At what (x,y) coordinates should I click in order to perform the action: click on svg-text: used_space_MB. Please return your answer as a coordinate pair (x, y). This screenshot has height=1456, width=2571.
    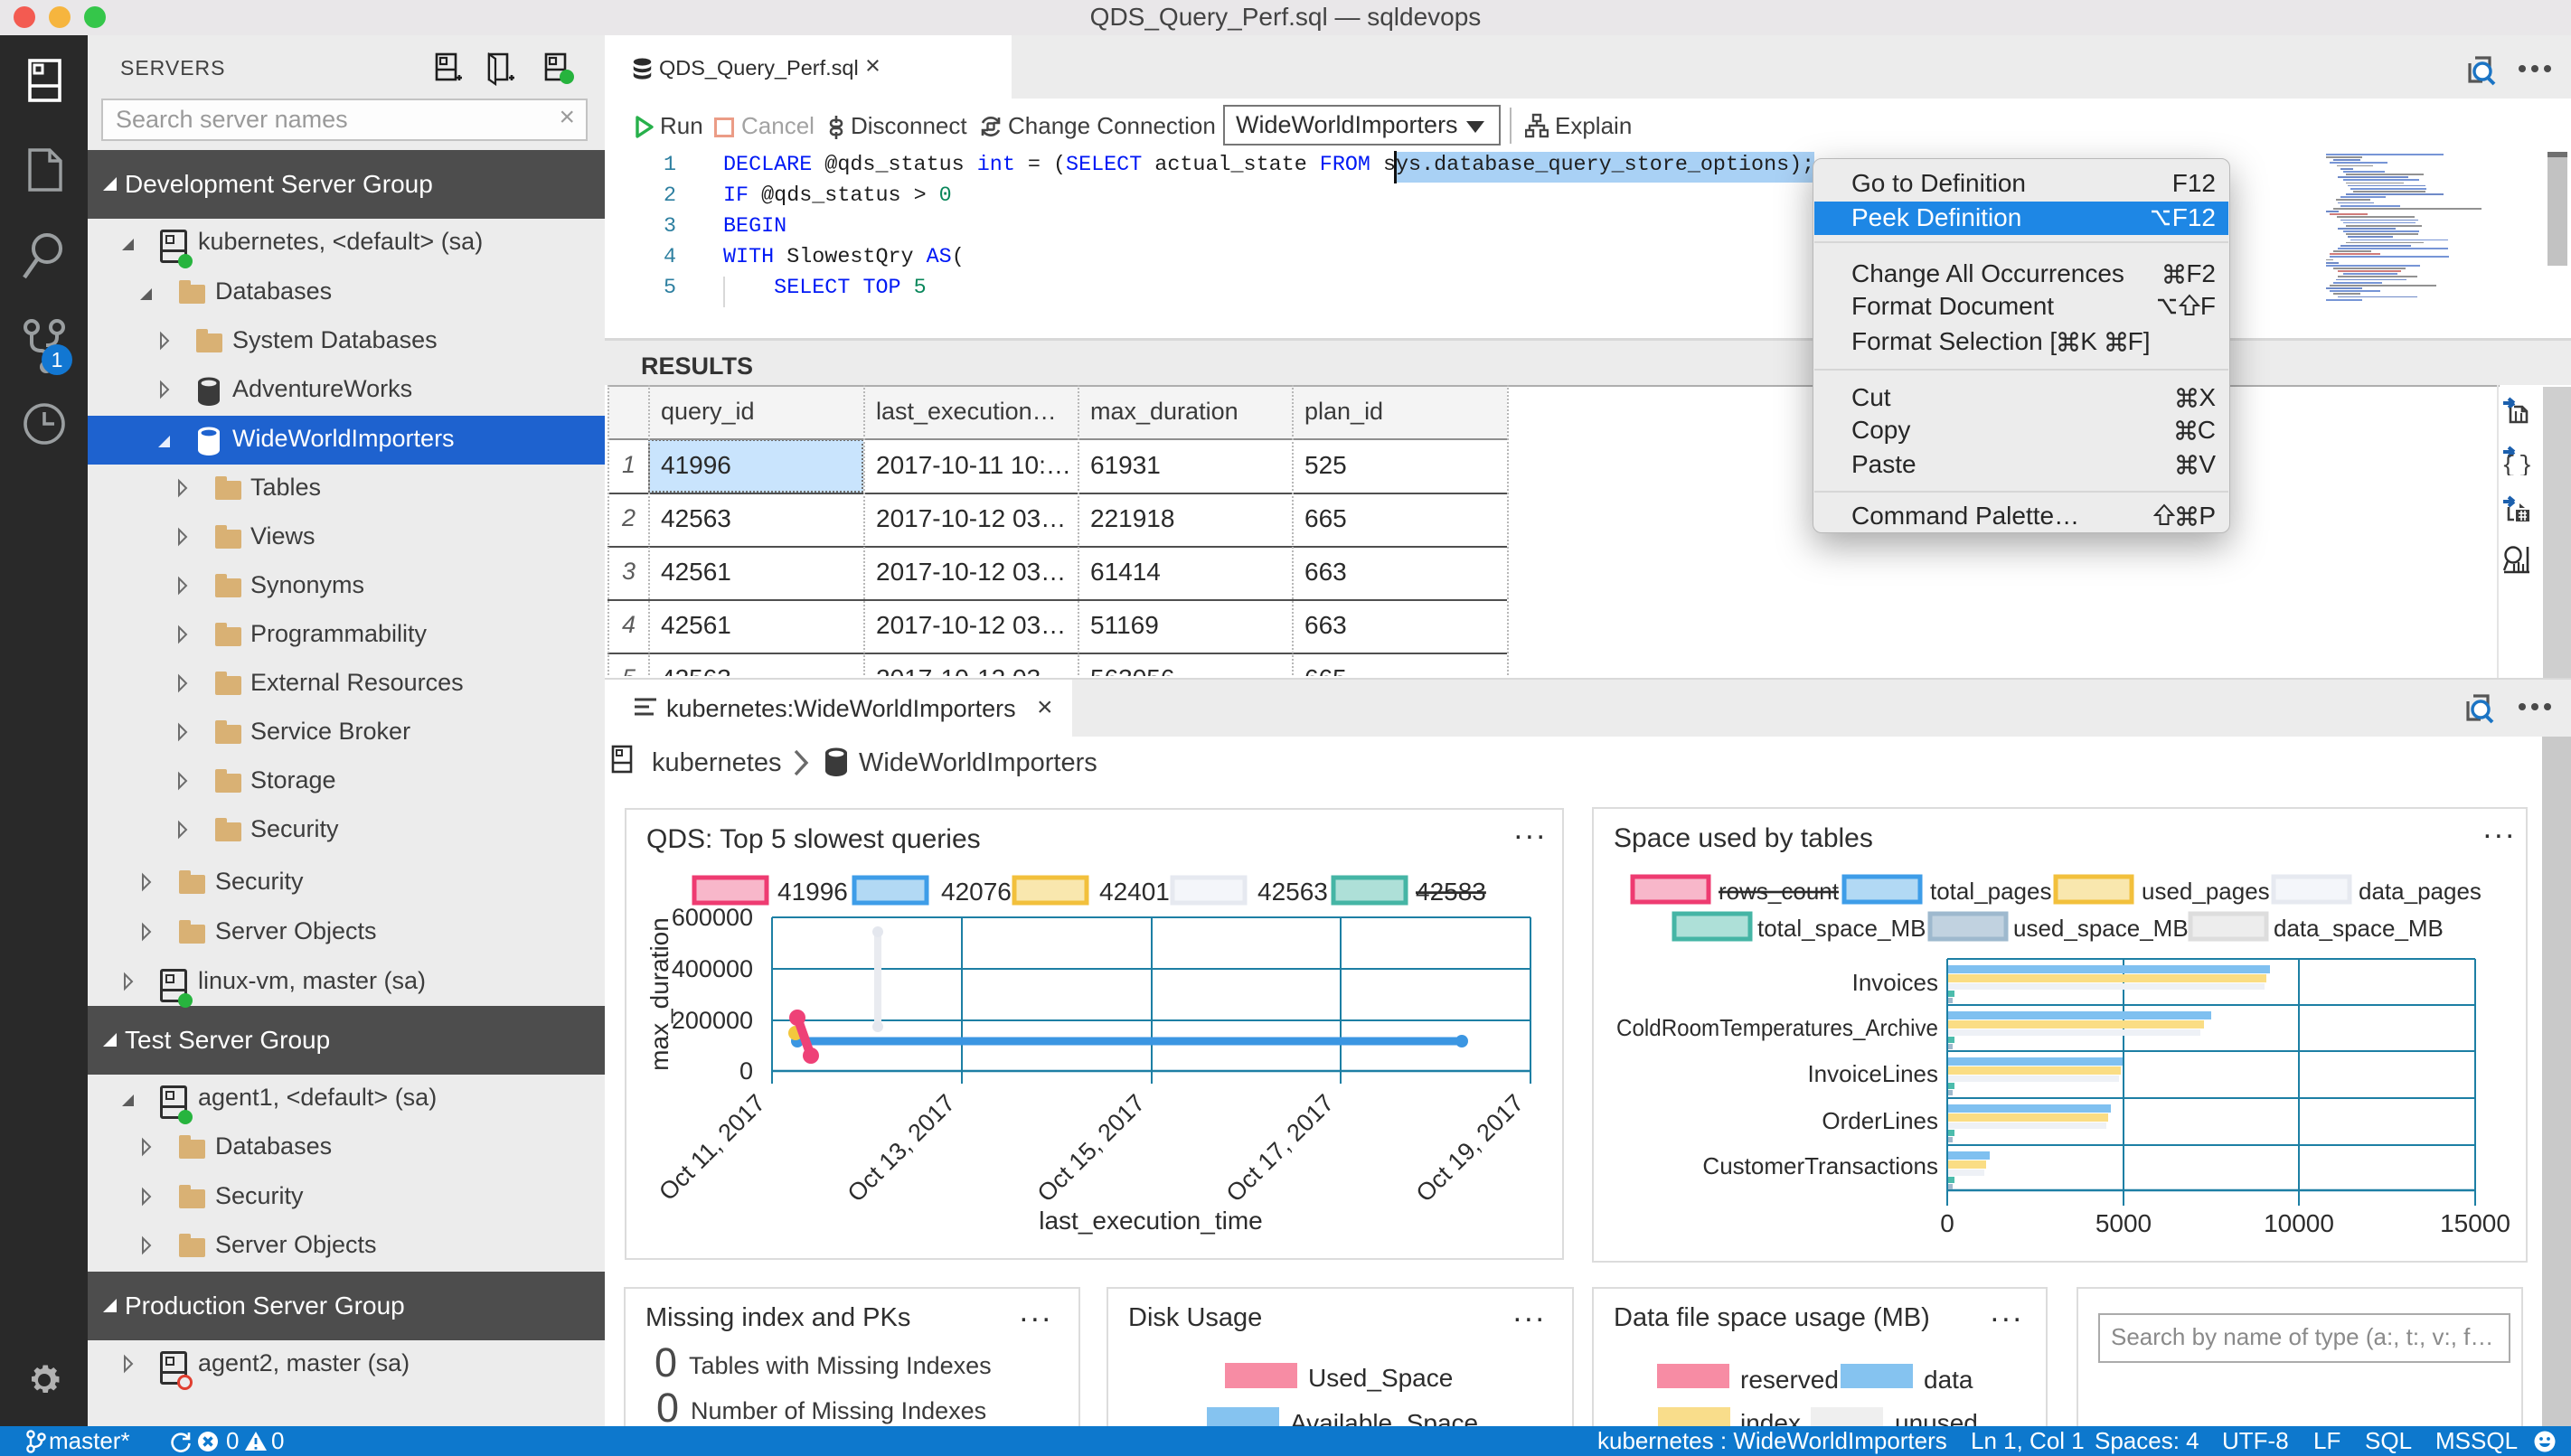
    Looking at the image, I should click on (2101, 928).